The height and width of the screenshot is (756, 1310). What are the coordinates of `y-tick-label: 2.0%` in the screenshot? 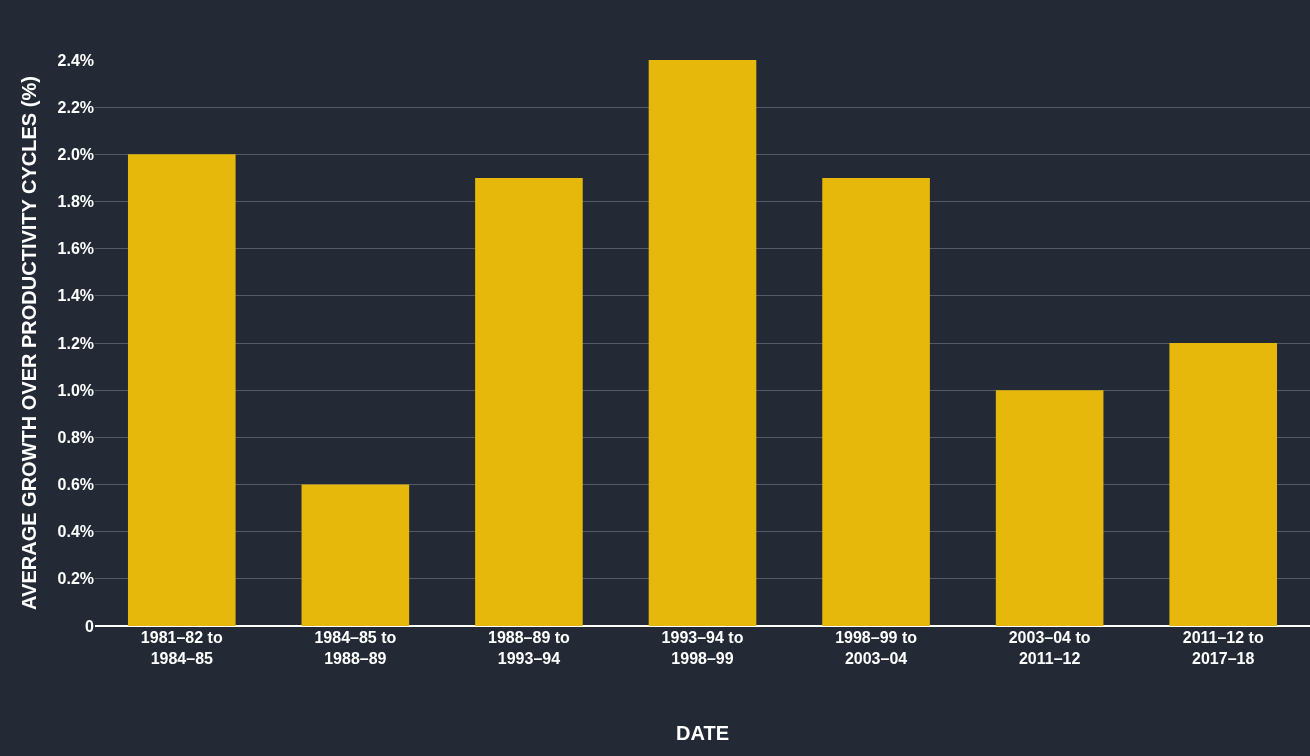 It's located at (75, 154).